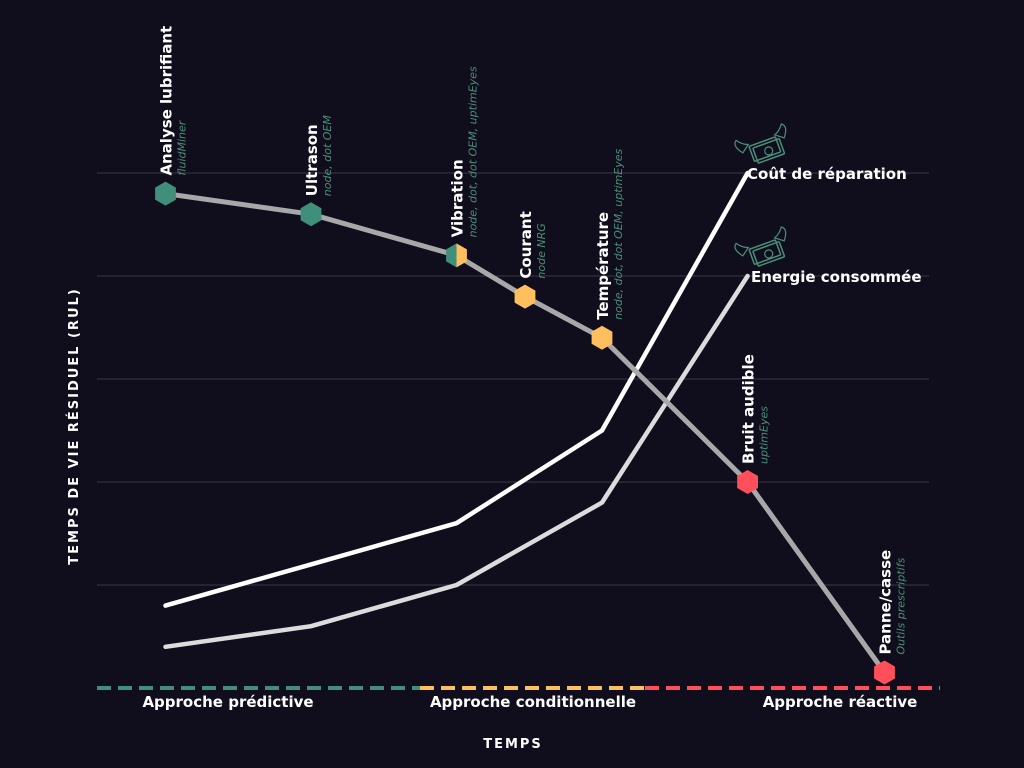 This screenshot has width=1024, height=768. I want to click on legend-label: Coût de réparation, so click(827, 174).